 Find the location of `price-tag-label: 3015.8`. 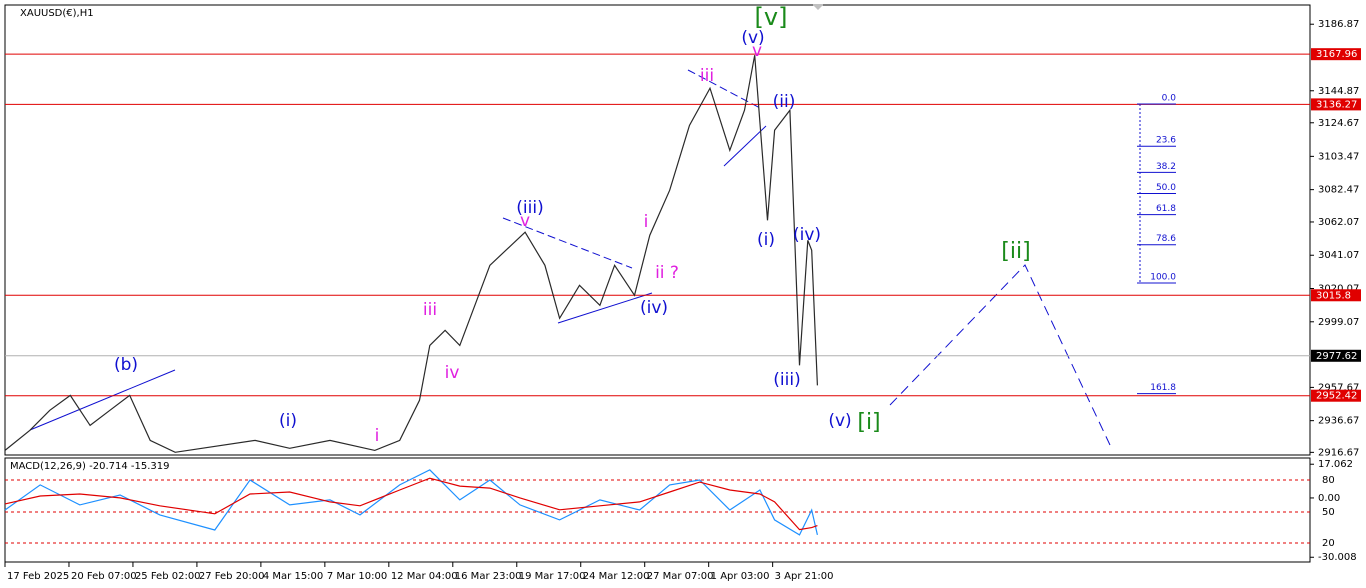

price-tag-label: 3015.8 is located at coordinates (1333, 295).